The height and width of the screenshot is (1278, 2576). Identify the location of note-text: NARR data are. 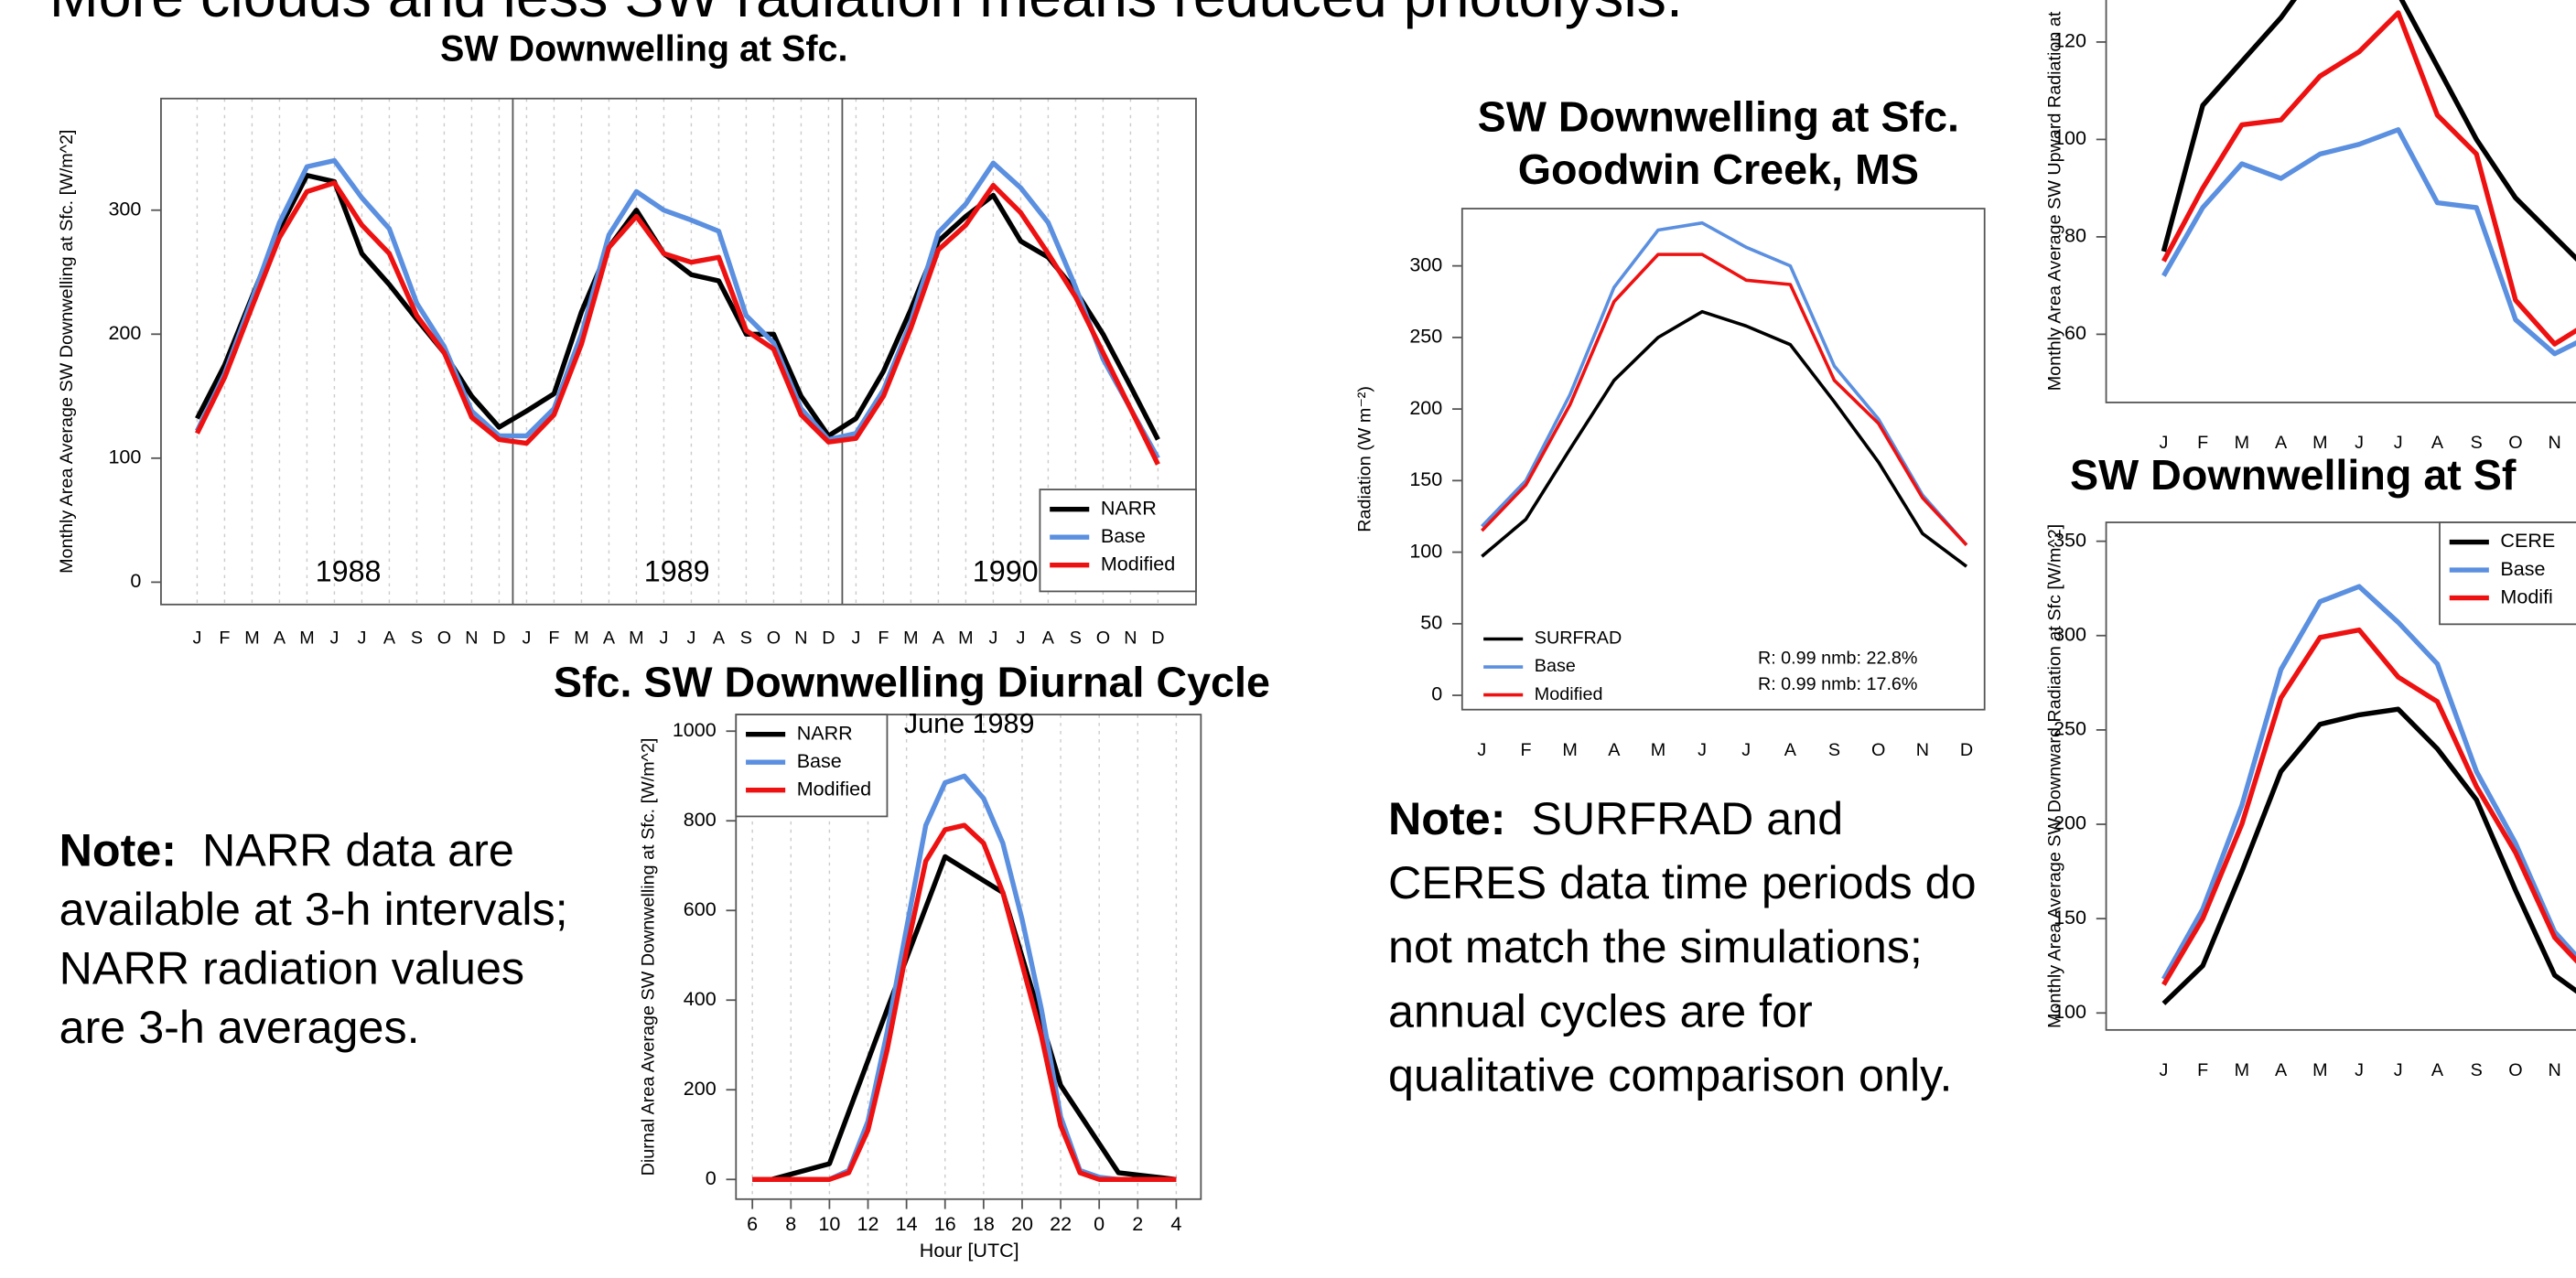
(358, 849).